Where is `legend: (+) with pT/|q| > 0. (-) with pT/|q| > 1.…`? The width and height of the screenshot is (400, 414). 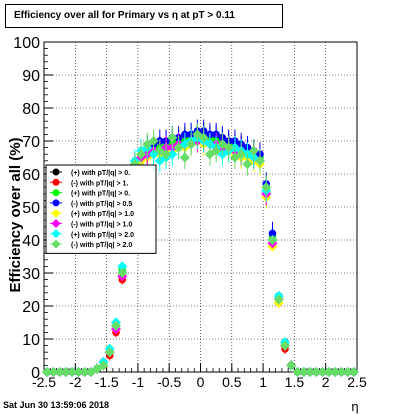 legend: (+) with pT/|q| > 0. (-) with pT/|q| > 1.… is located at coordinates (101, 209).